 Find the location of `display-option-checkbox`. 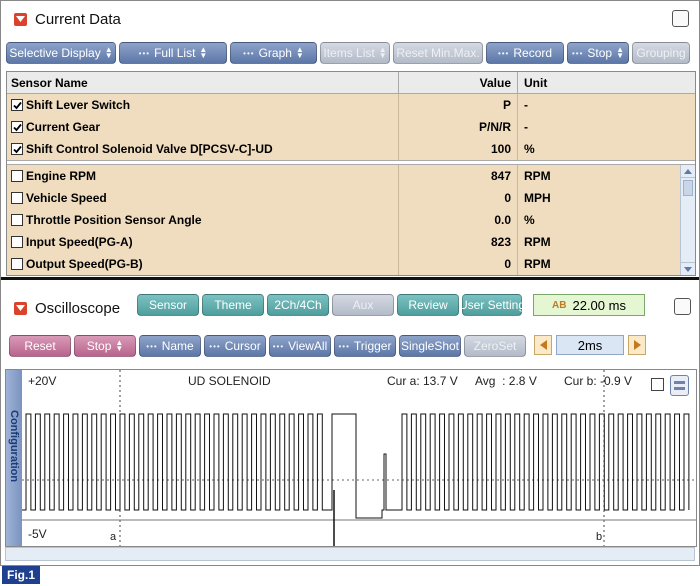

display-option-checkbox is located at coordinates (657, 384).